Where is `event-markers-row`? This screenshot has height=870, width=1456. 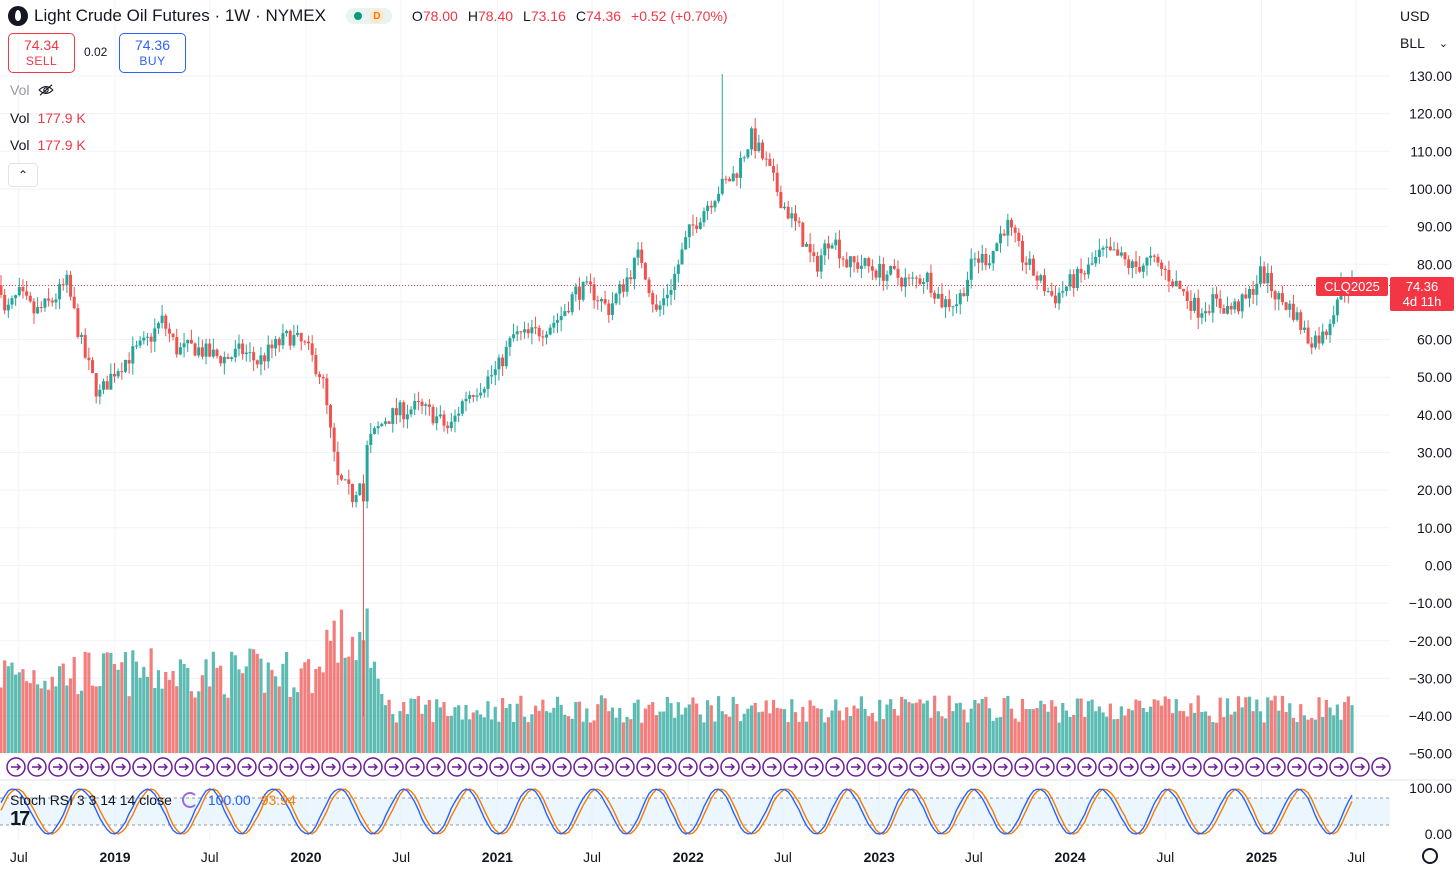
event-markers-row is located at coordinates (698, 767).